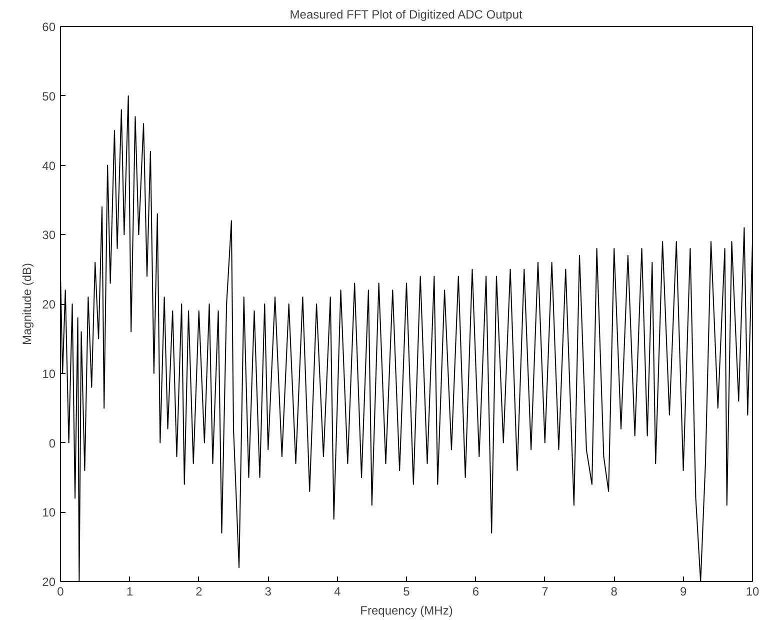 This screenshot has height=620, width=772. I want to click on x-tick-label: 10, so click(753, 591).